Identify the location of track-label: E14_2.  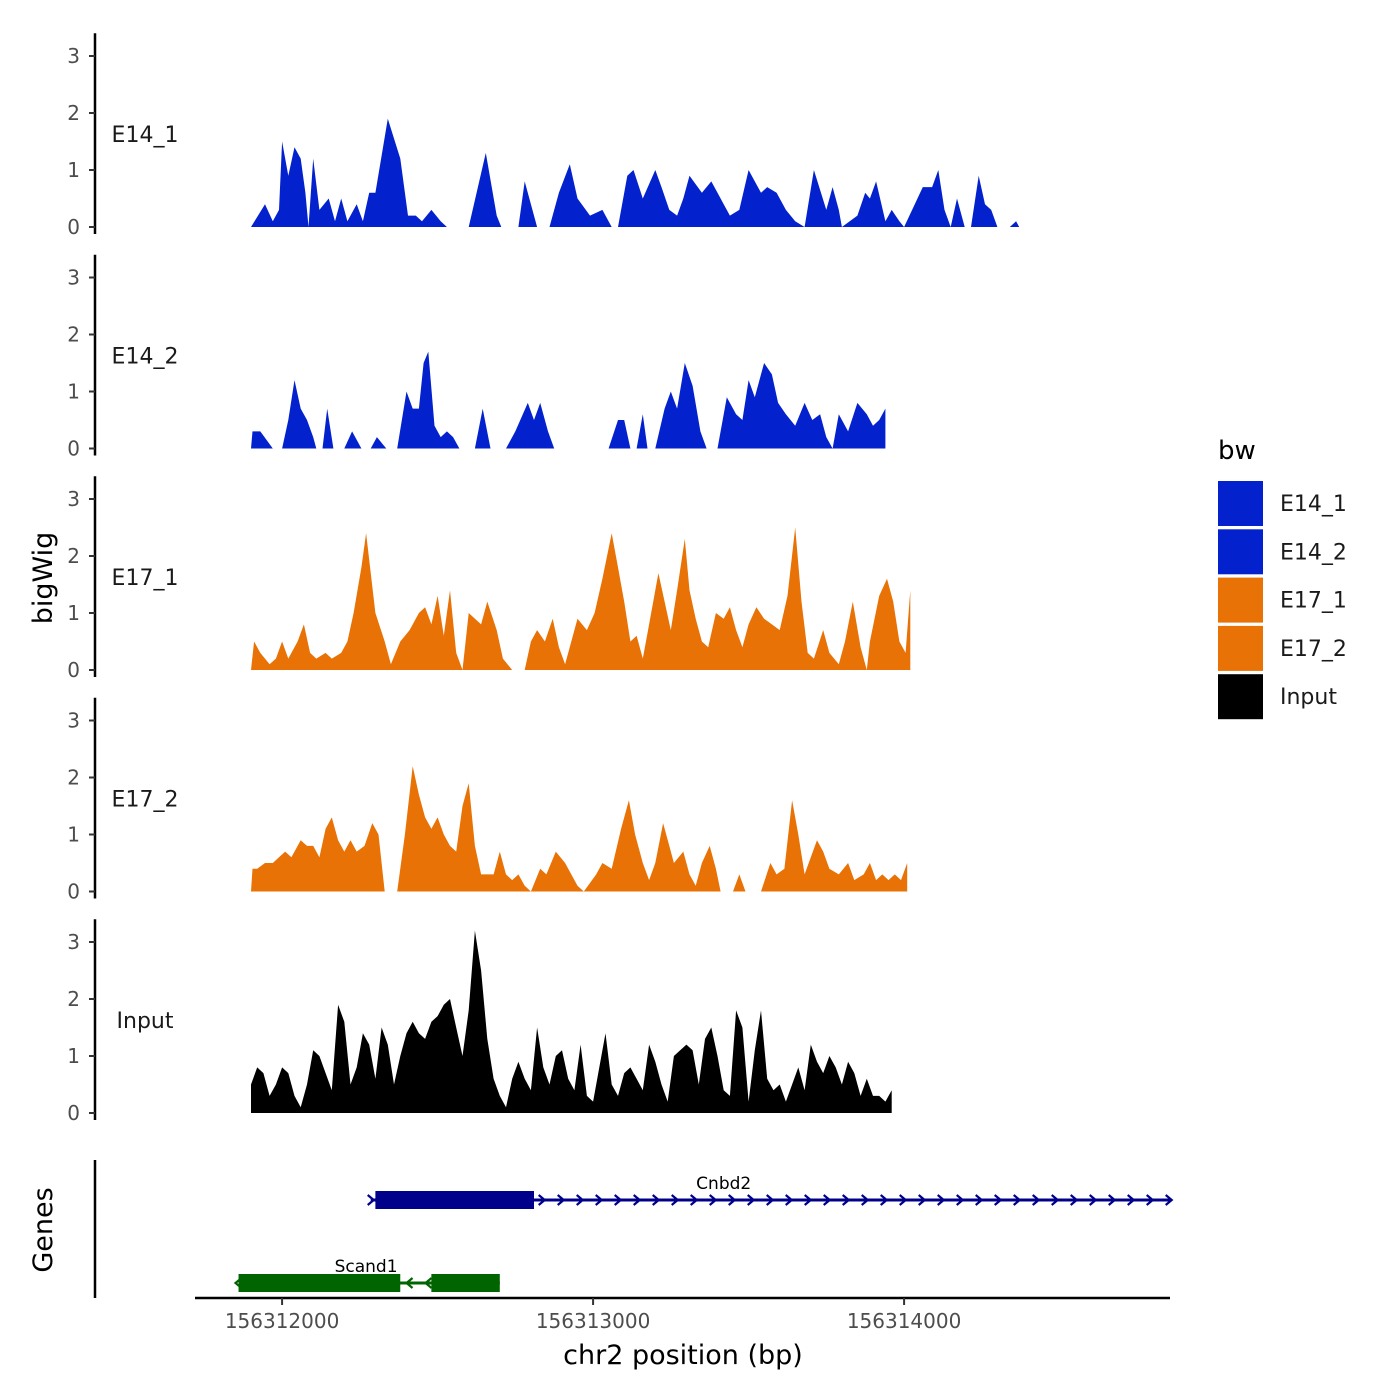
(145, 357).